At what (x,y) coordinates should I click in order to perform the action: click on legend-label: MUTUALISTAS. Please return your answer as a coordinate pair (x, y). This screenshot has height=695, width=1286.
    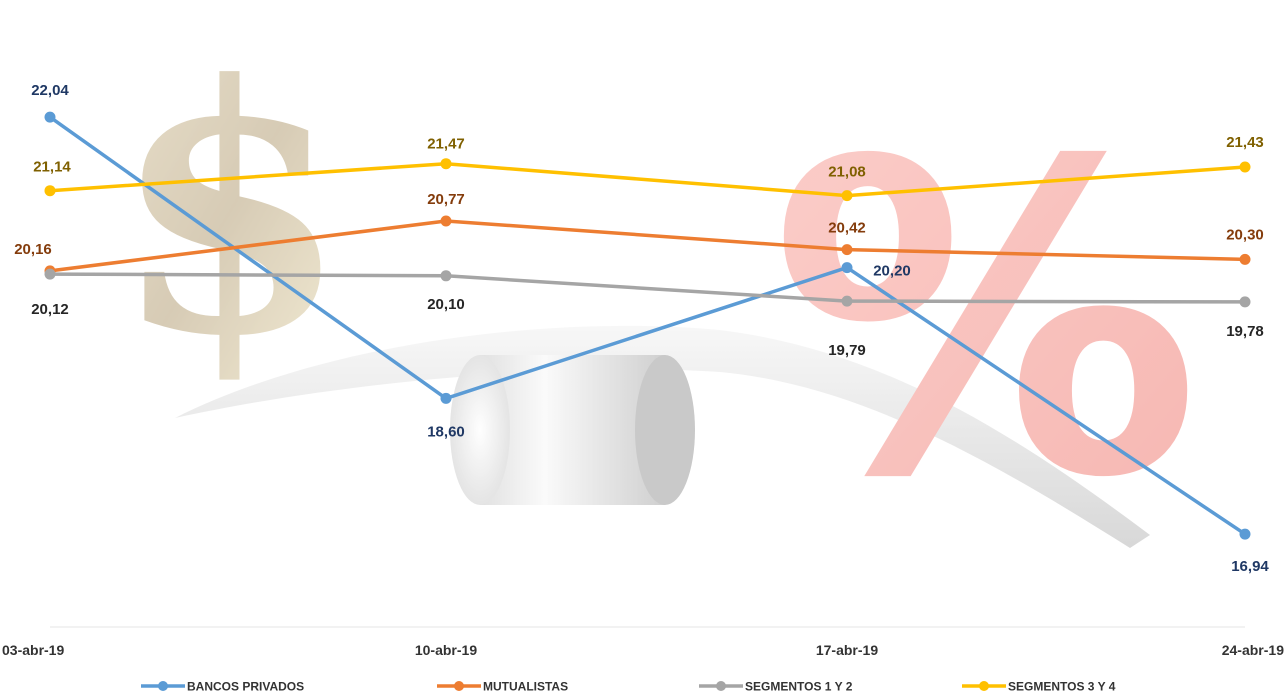
    Looking at the image, I should click on (525, 687).